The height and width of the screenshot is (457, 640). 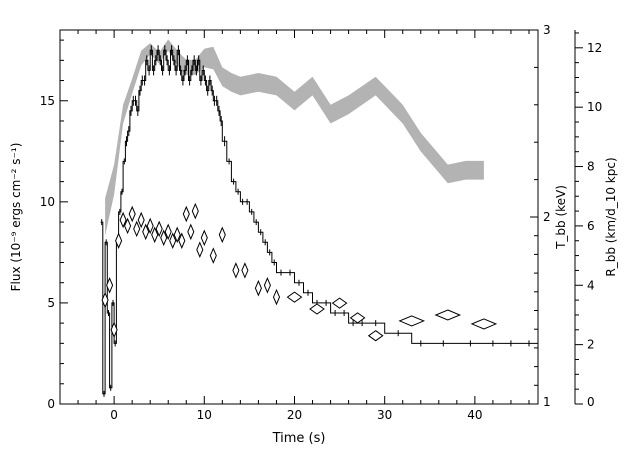 What do you see at coordinates (591, 402) in the screenshot?
I see `y-right-outer-tick-label: 0` at bounding box center [591, 402].